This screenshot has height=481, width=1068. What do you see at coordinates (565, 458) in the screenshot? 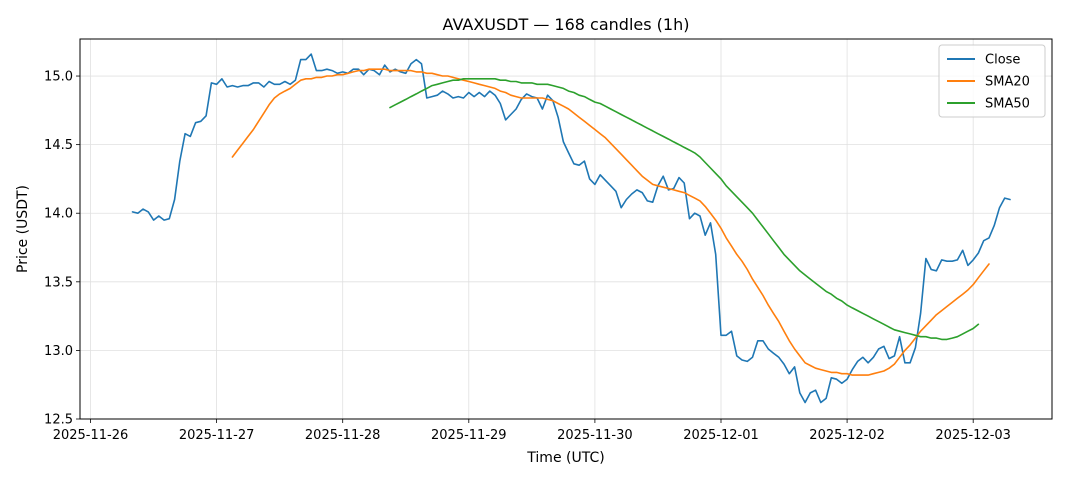
I see `x-axis-label: Time (UTC)` at bounding box center [565, 458].